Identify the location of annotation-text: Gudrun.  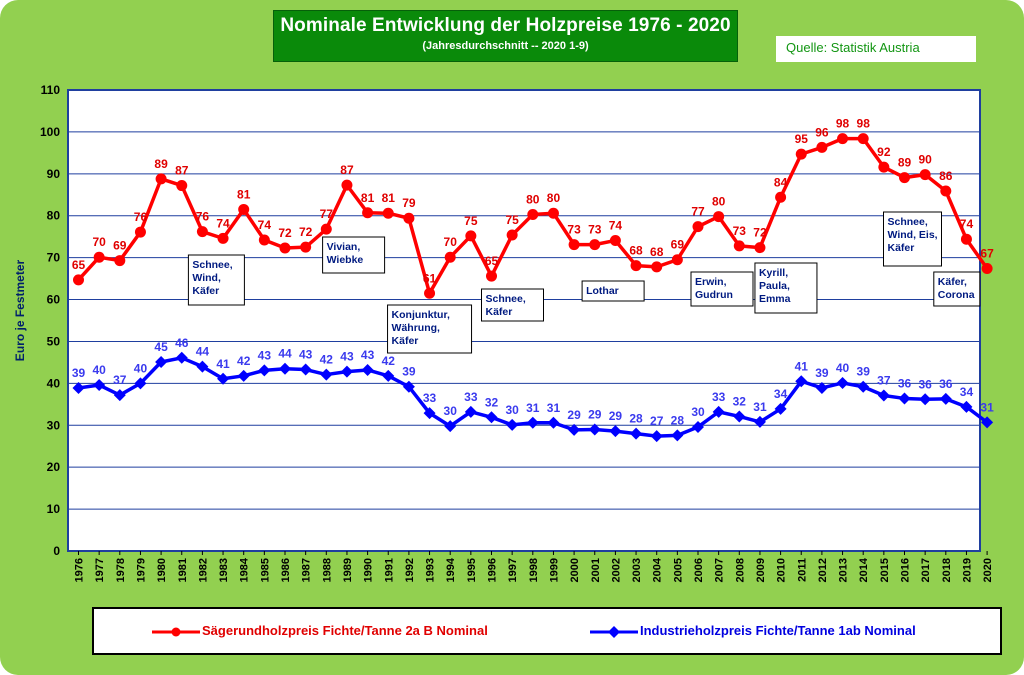
(714, 295).